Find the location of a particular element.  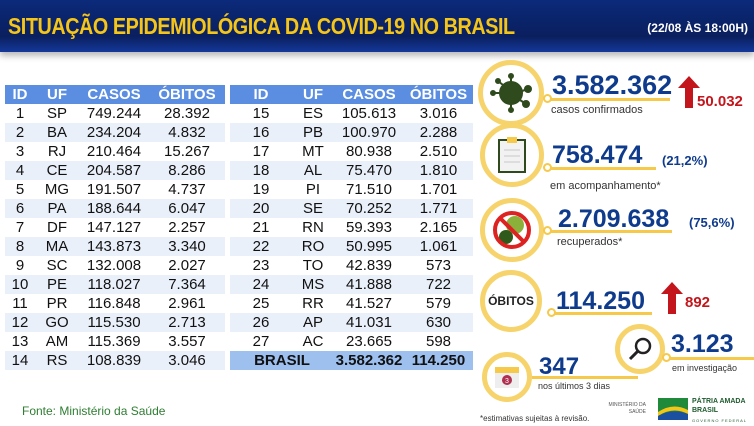

table-cell: 80.938 is located at coordinates (369, 151).